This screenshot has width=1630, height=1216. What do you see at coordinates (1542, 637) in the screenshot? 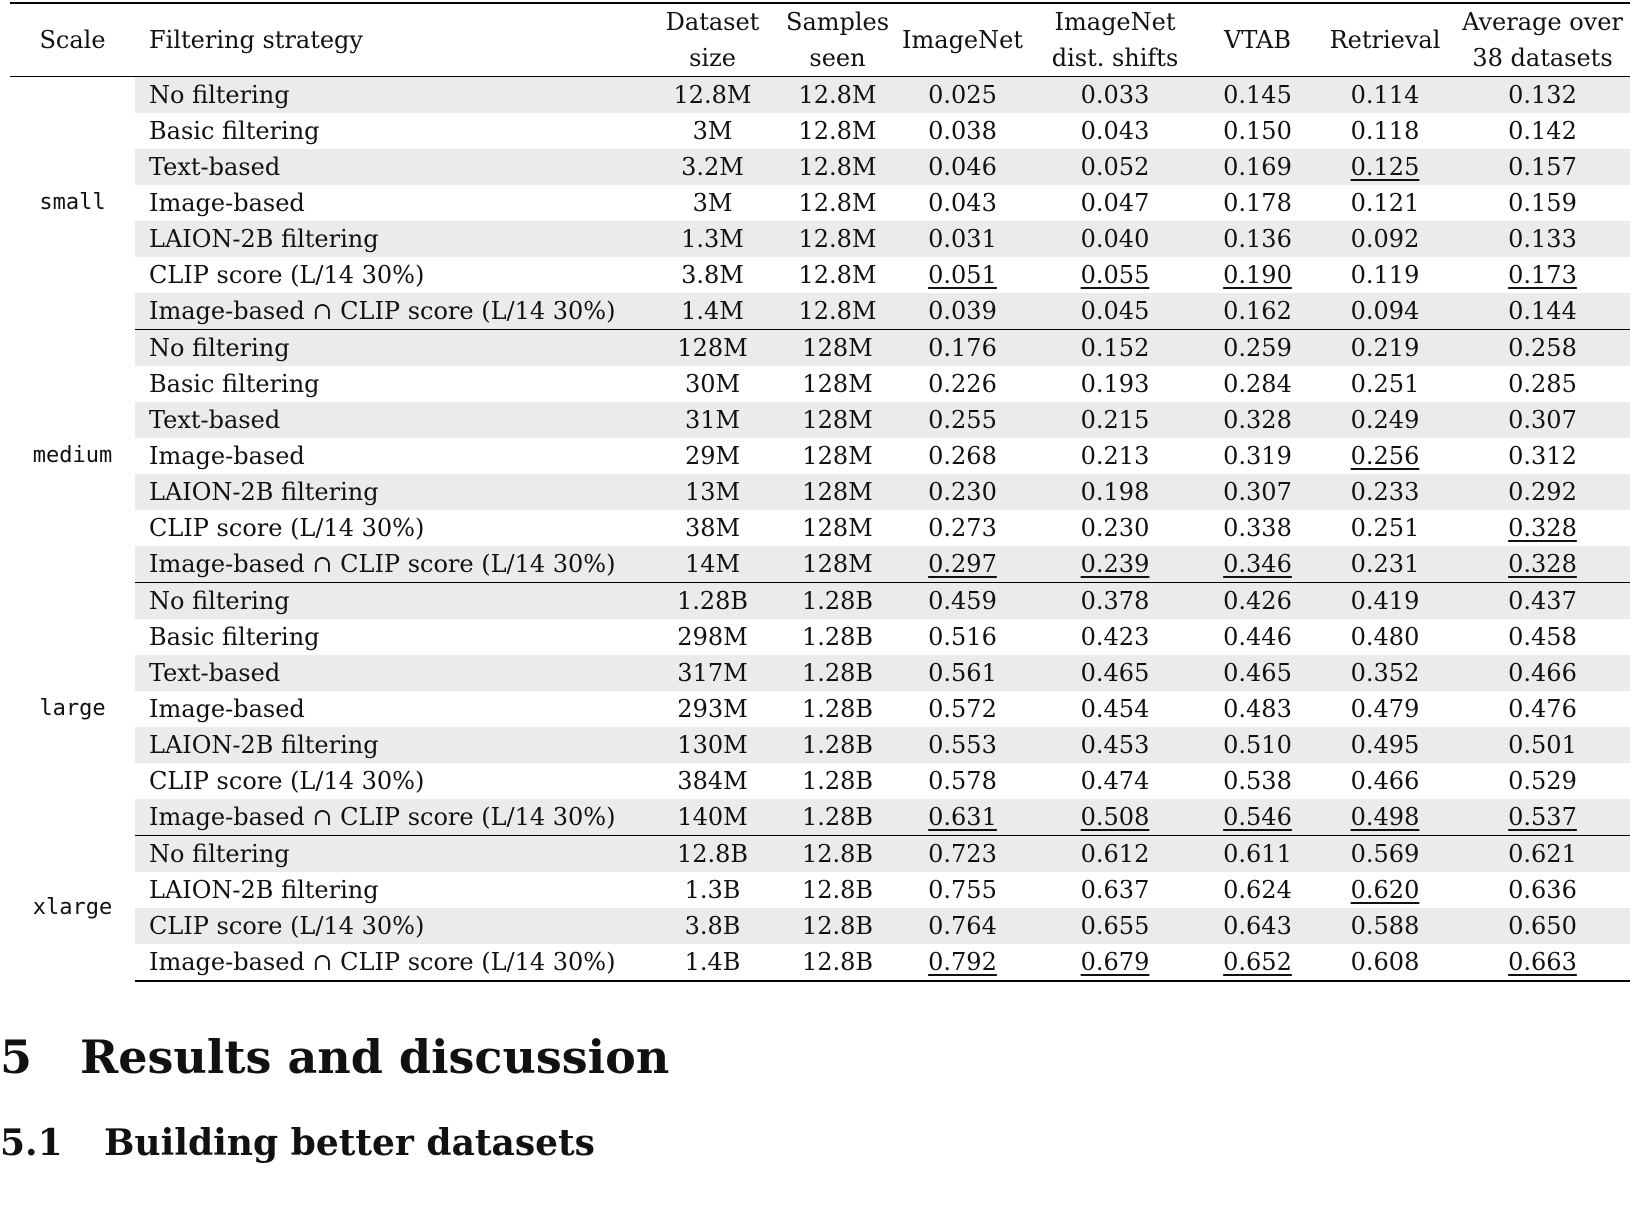
I see `average-cell: 0.458` at bounding box center [1542, 637].